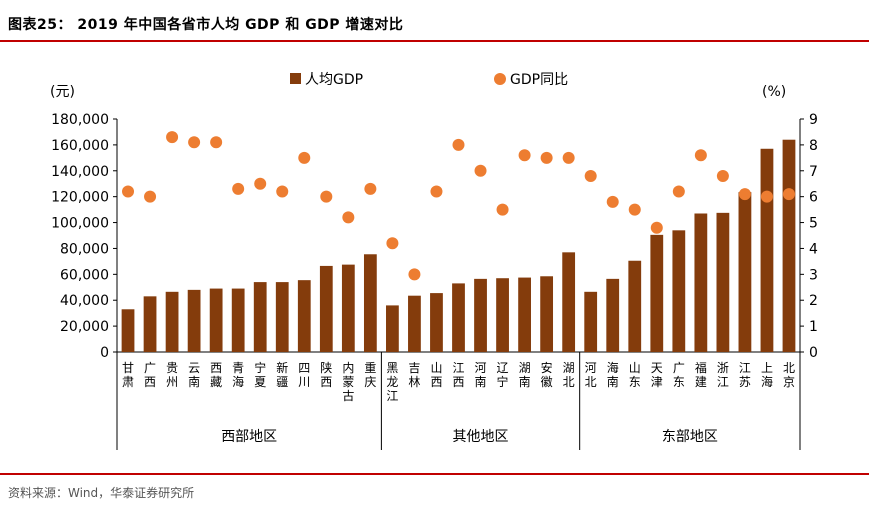 The height and width of the screenshot is (518, 869). What do you see at coordinates (370, 375) in the screenshot?
I see `category-label: 重庆` at bounding box center [370, 375].